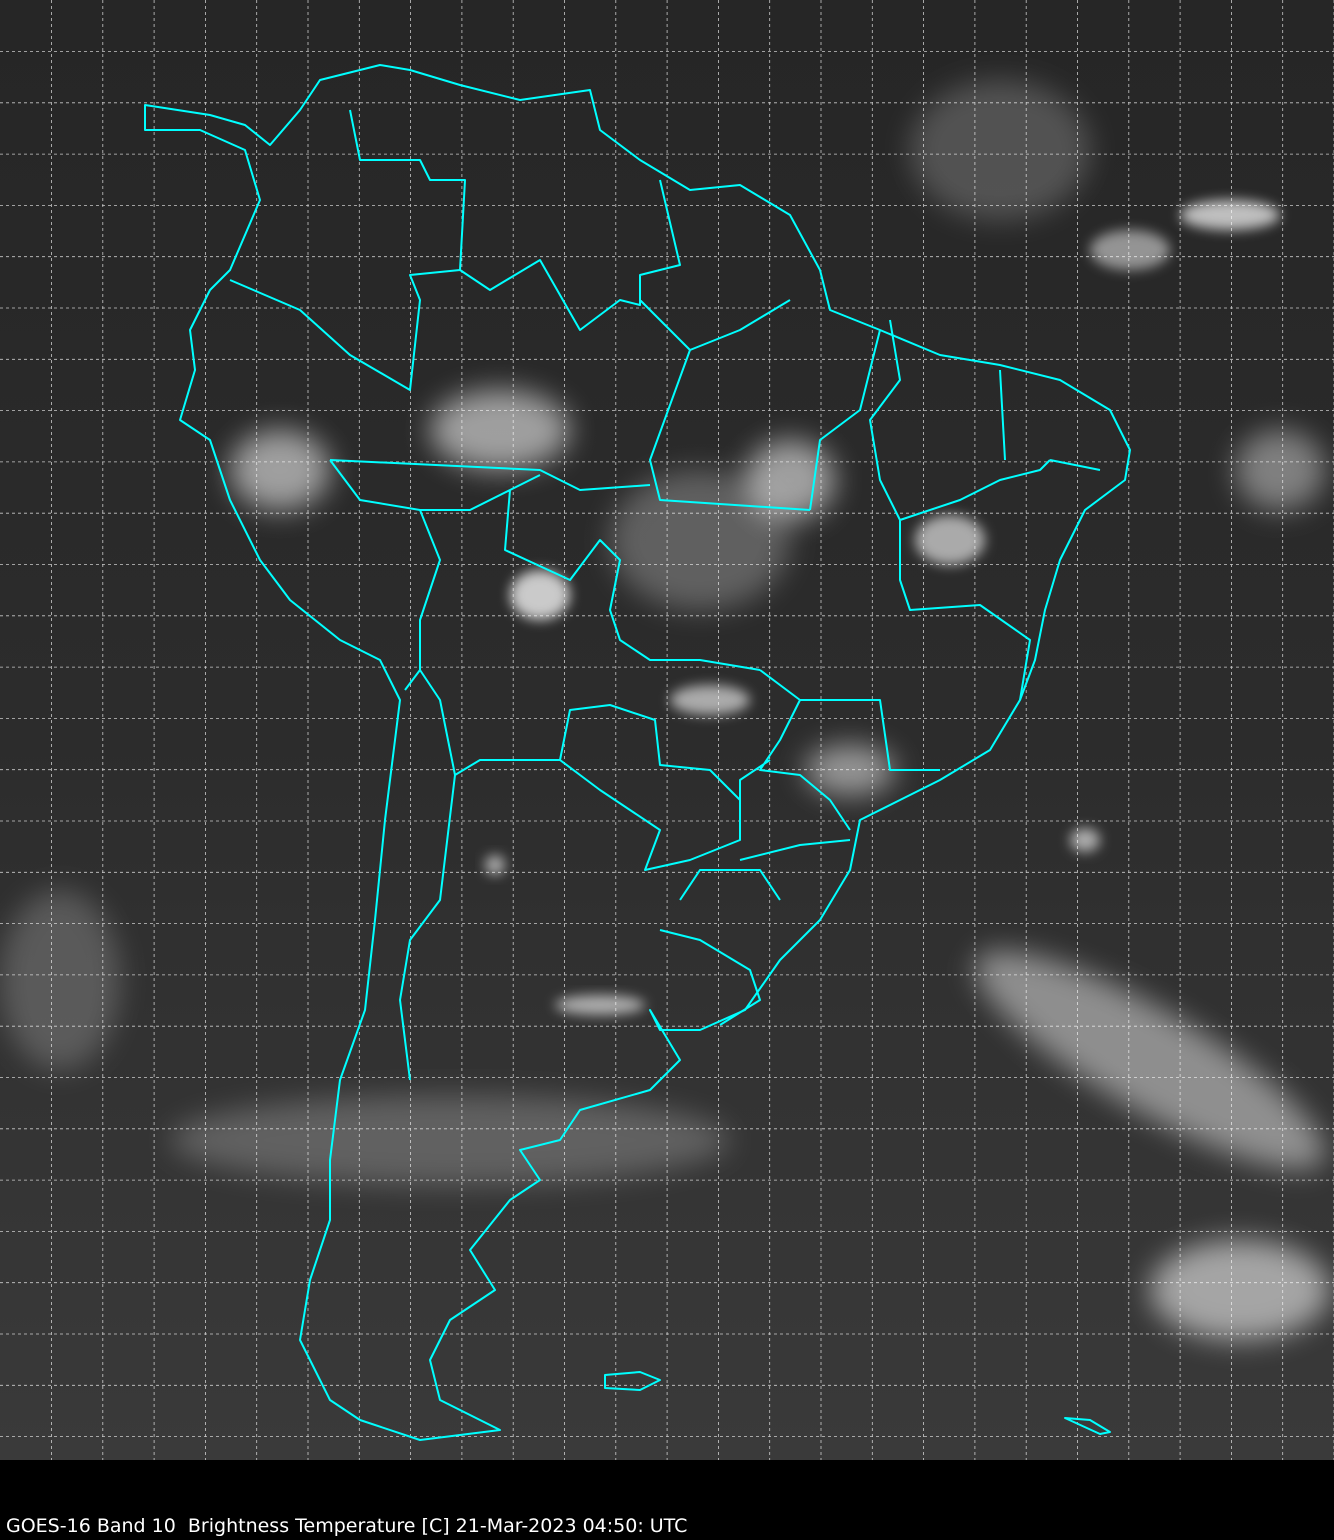 This screenshot has height=1540, width=1334. I want to click on falkland-islands, so click(632, 1381).